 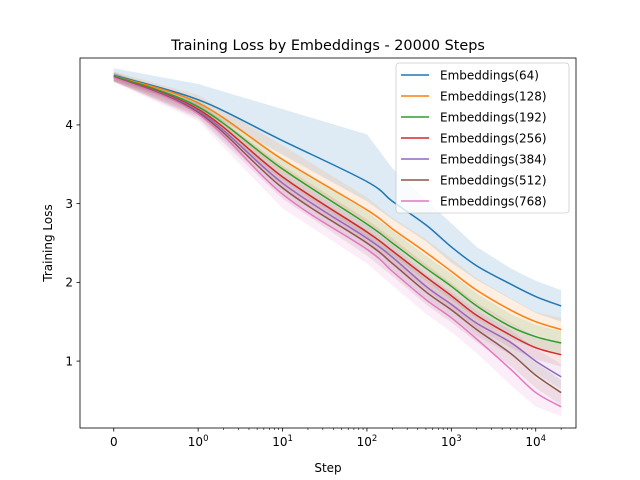 I want to click on x-axis: 0 100 10¹ 10² 10³ 10⁴, so click(x=336, y=438).